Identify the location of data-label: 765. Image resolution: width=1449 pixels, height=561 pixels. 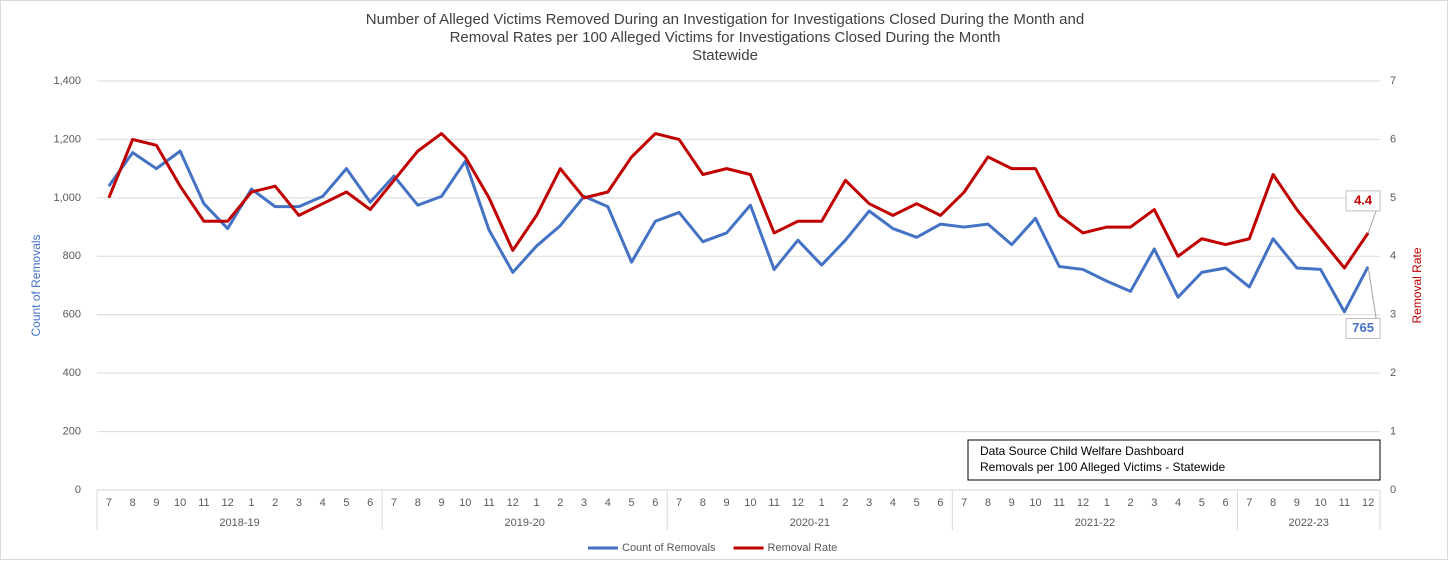
(1363, 327).